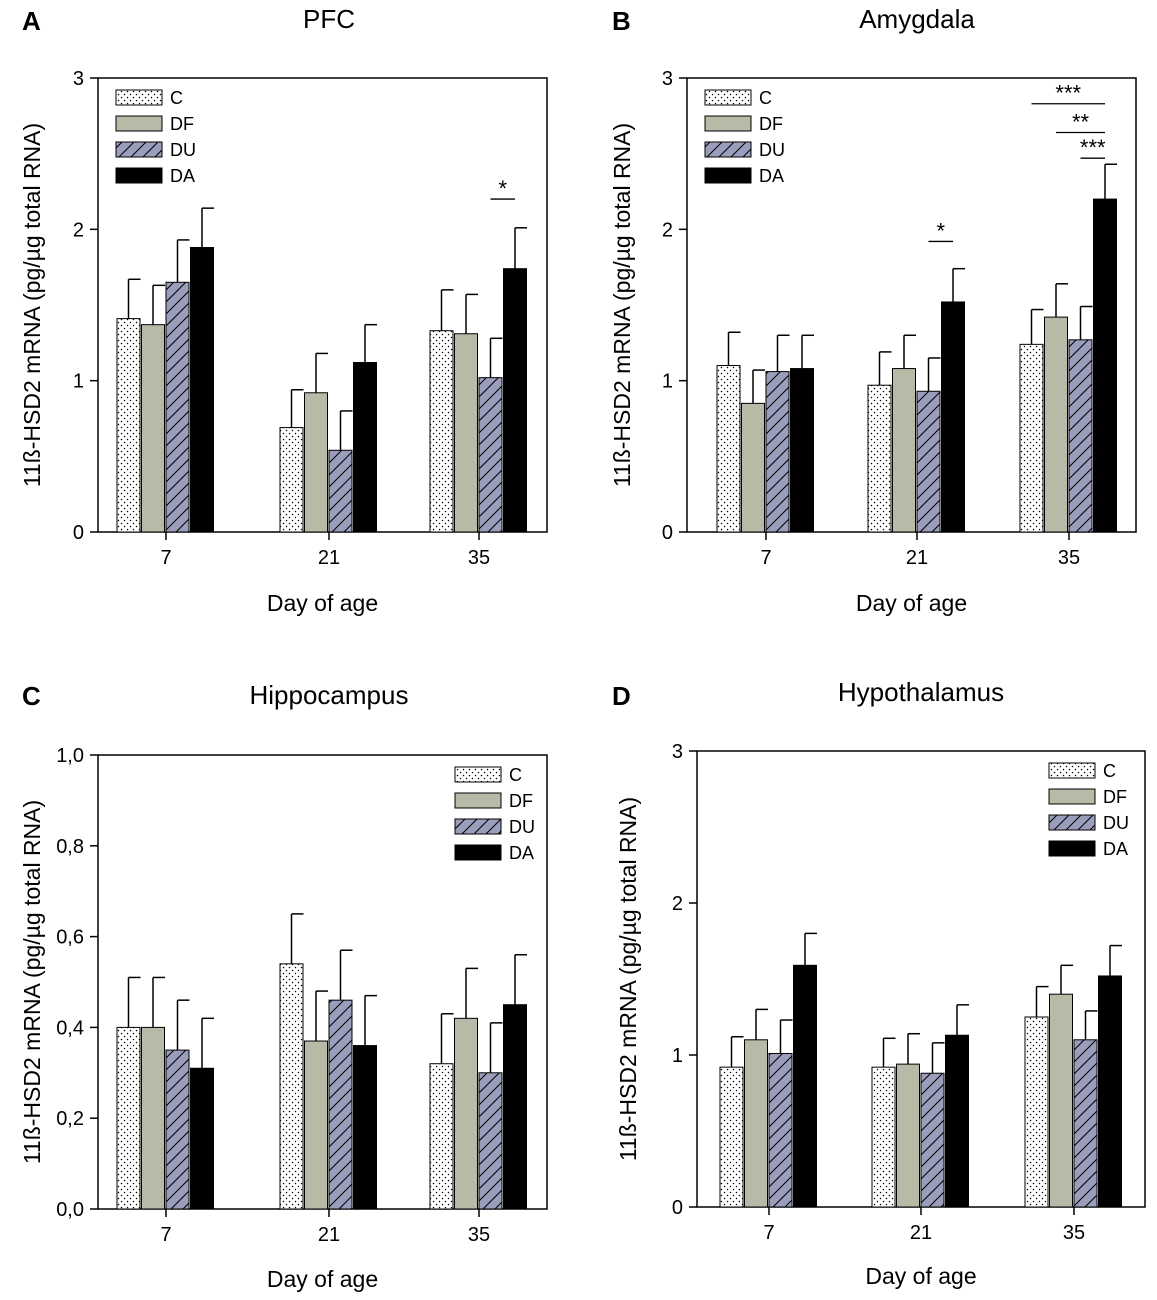 This screenshot has width=1157, height=1300. I want to click on panel-letter: D, so click(621, 696).